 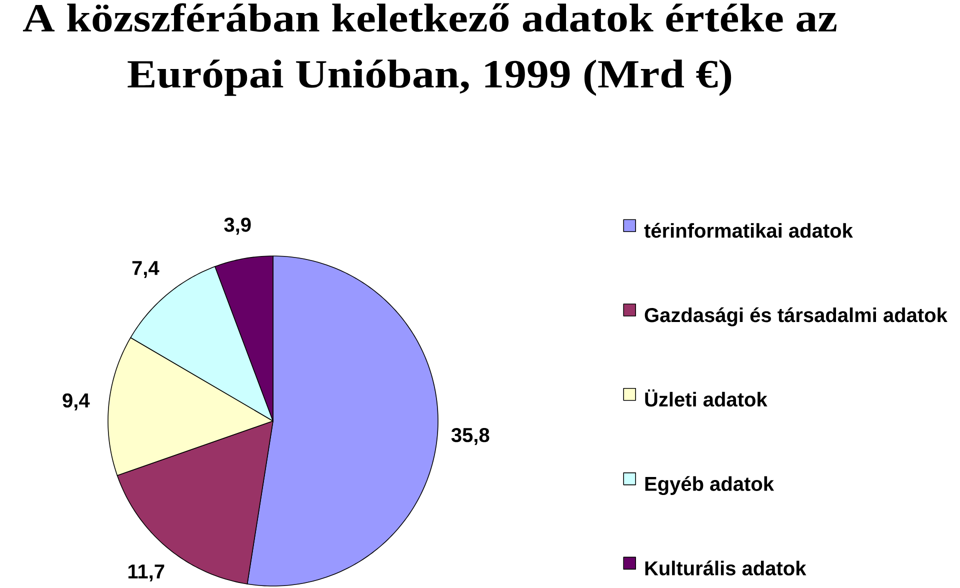 What do you see at coordinates (146, 269) in the screenshot?
I see `data-label: 7,4` at bounding box center [146, 269].